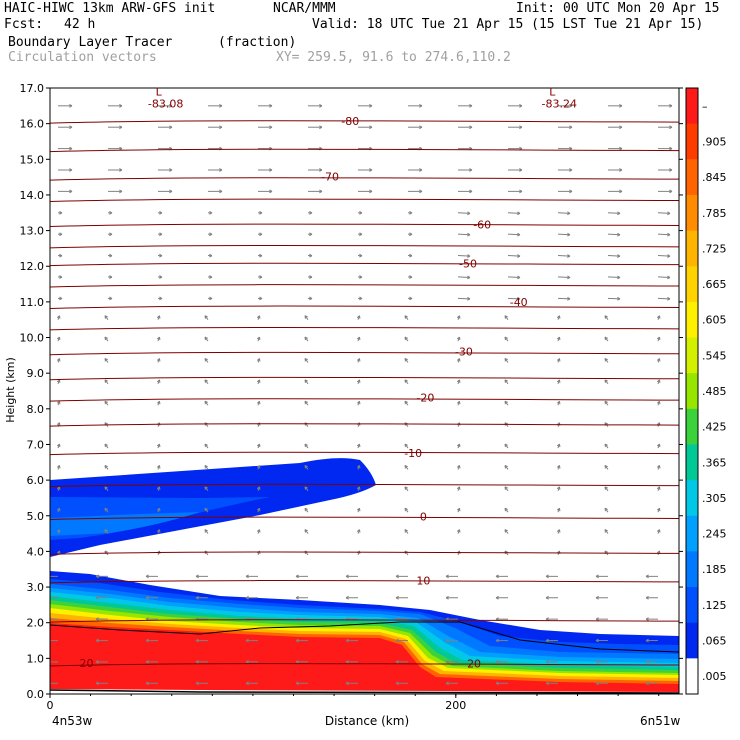  What do you see at coordinates (714, 248) in the screenshot?
I see `colorbar-label: .725` at bounding box center [714, 248].